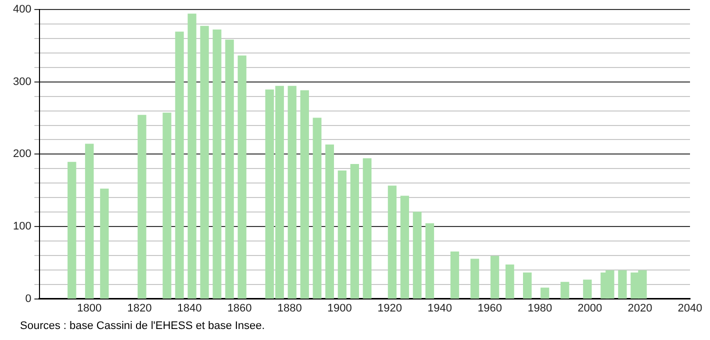 The image size is (710, 340). I want to click on y-tick-label: 200, so click(22, 154).